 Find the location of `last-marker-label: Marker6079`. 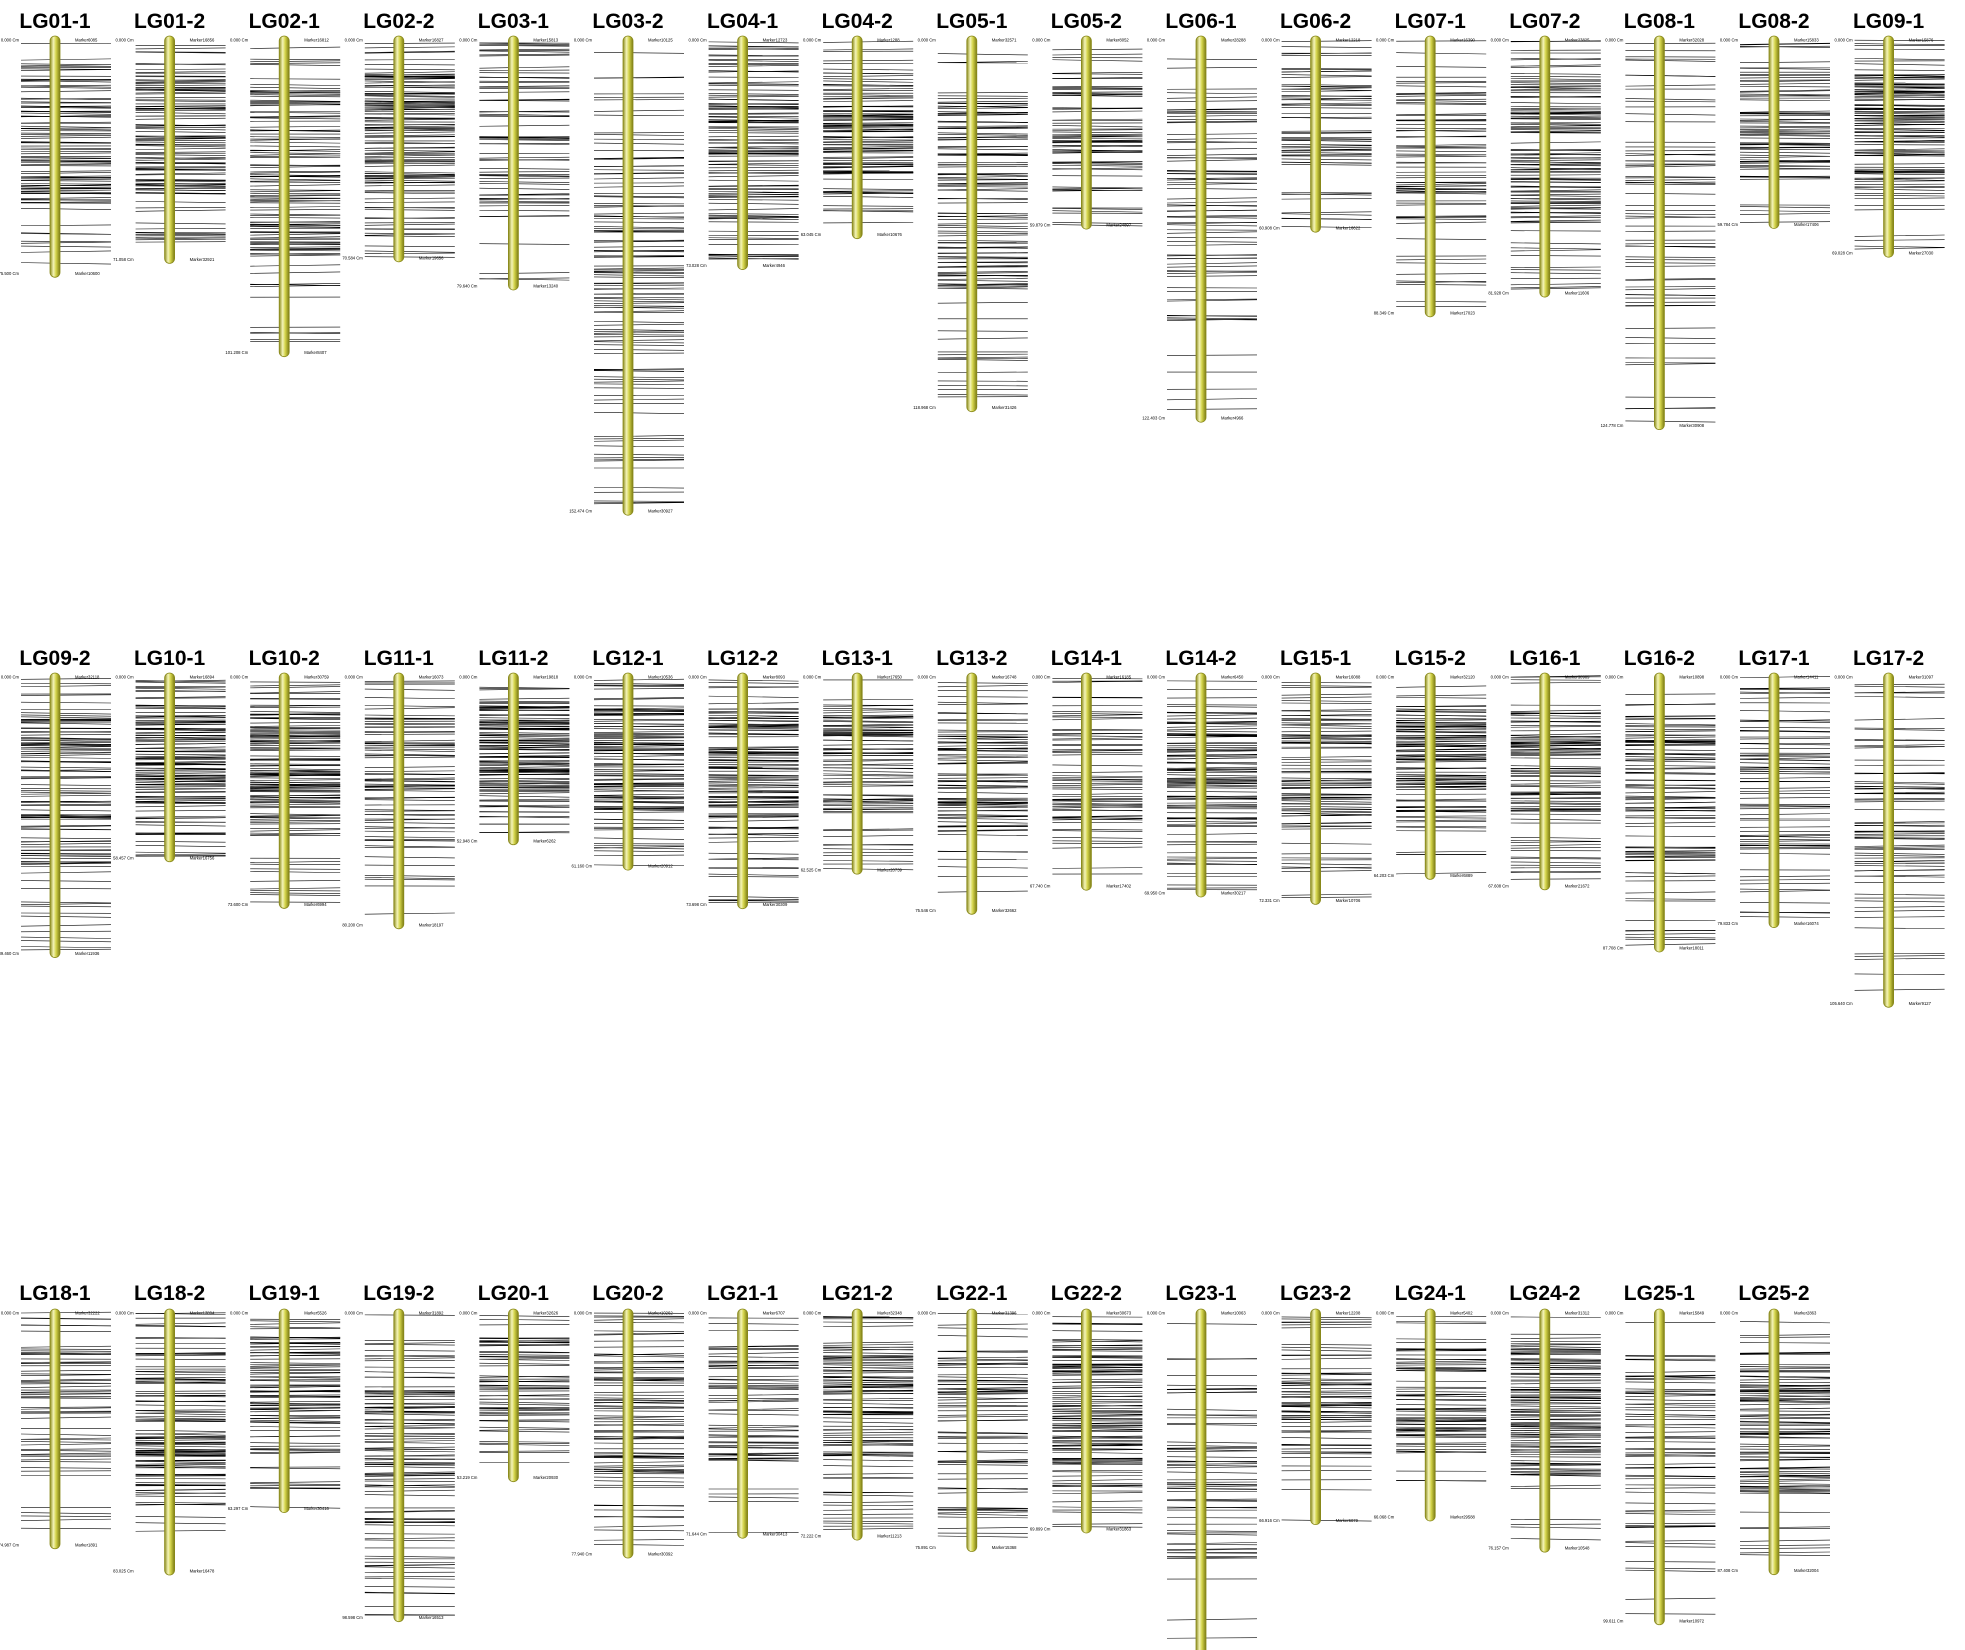

last-marker-label: Marker6079 is located at coordinates (1347, 1520).